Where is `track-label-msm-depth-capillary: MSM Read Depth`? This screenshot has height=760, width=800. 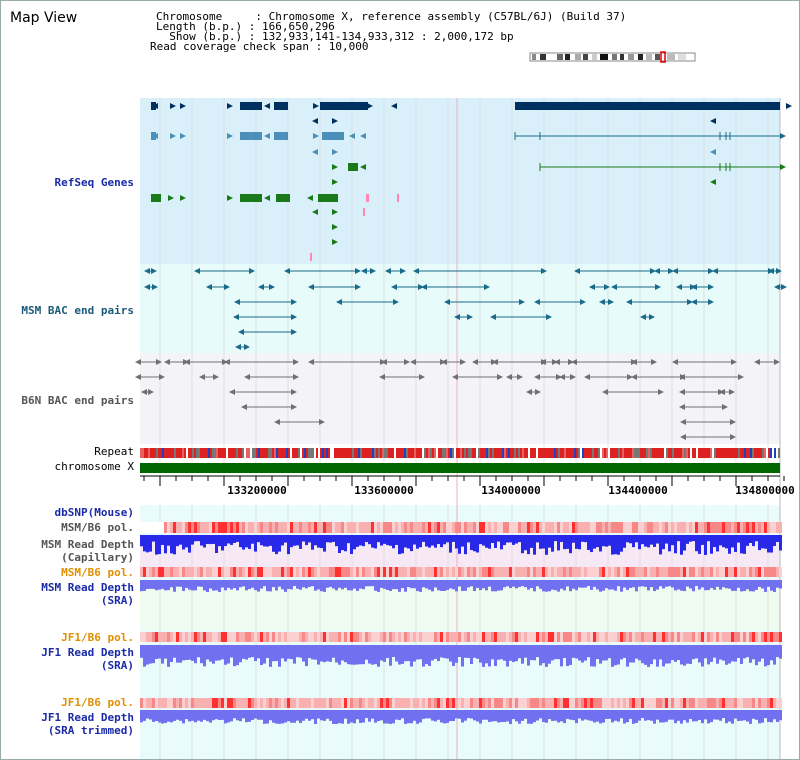 track-label-msm-depth-capillary: MSM Read Depth is located at coordinates (87, 544).